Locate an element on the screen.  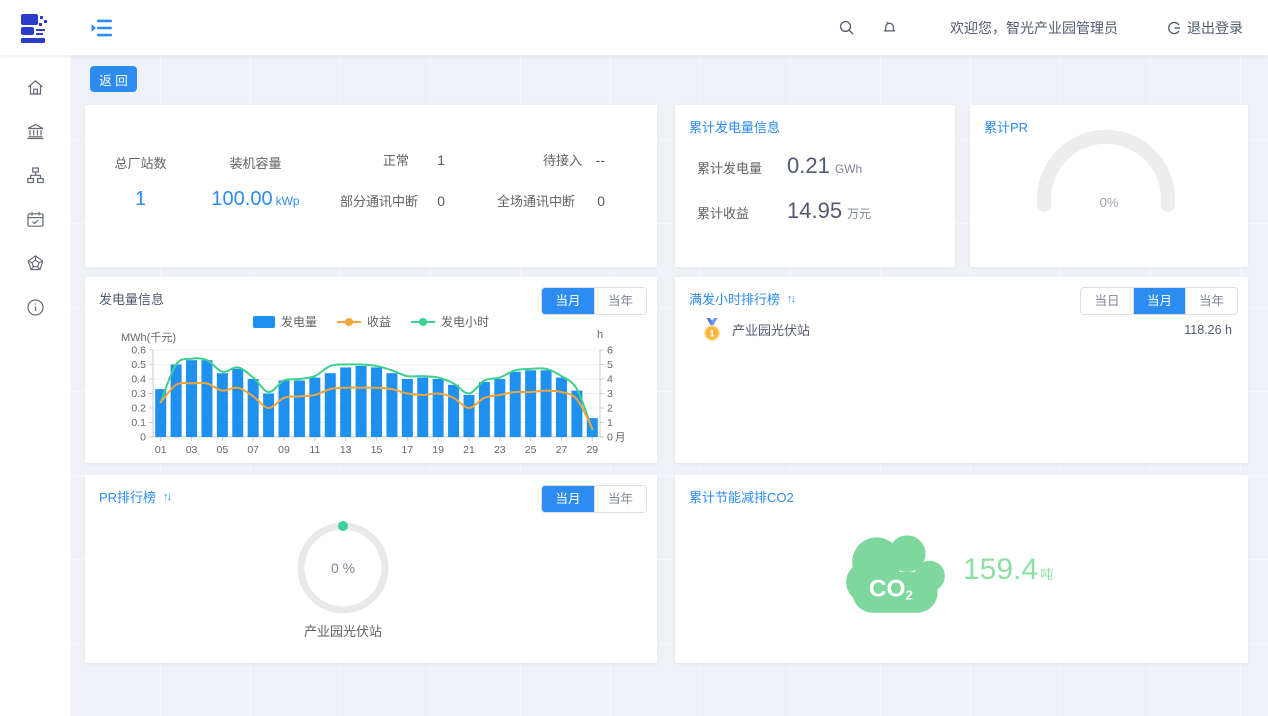
alarm-icon is located at coordinates (889, 27).